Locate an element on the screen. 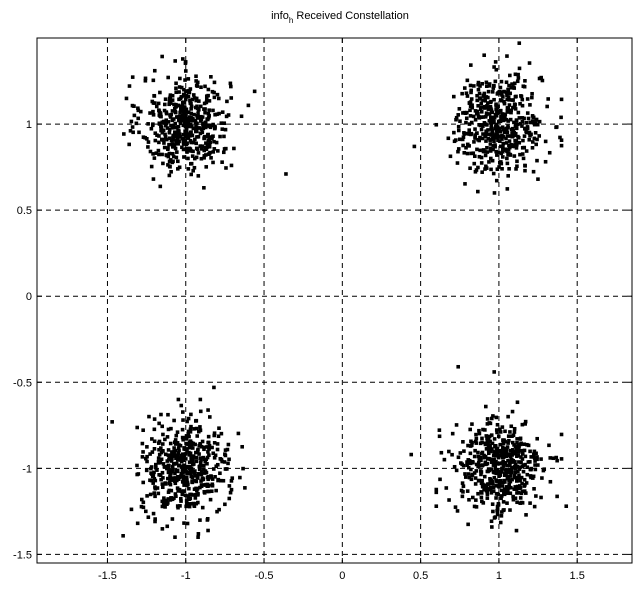 The height and width of the screenshot is (589, 634). x-tick-label: 0 is located at coordinates (342, 576).